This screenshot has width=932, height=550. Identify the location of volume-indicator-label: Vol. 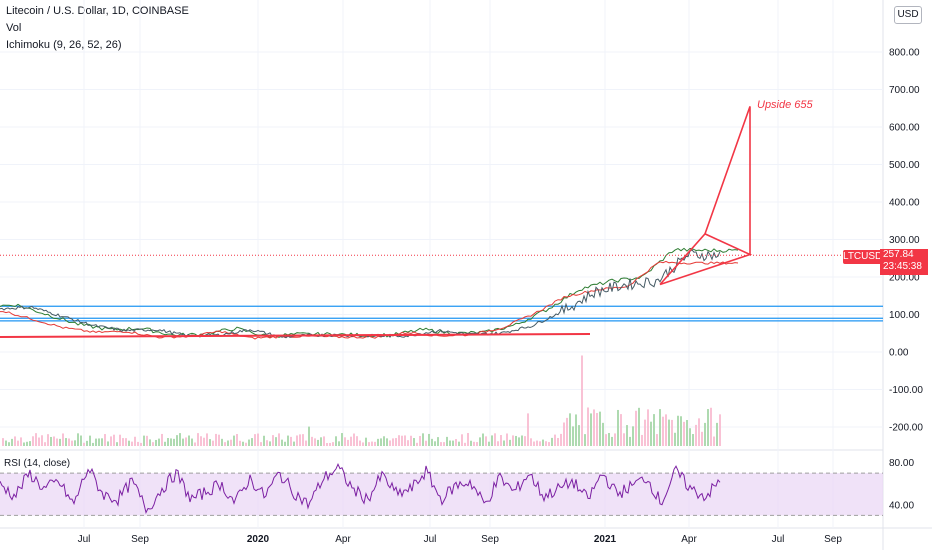
(14, 28).